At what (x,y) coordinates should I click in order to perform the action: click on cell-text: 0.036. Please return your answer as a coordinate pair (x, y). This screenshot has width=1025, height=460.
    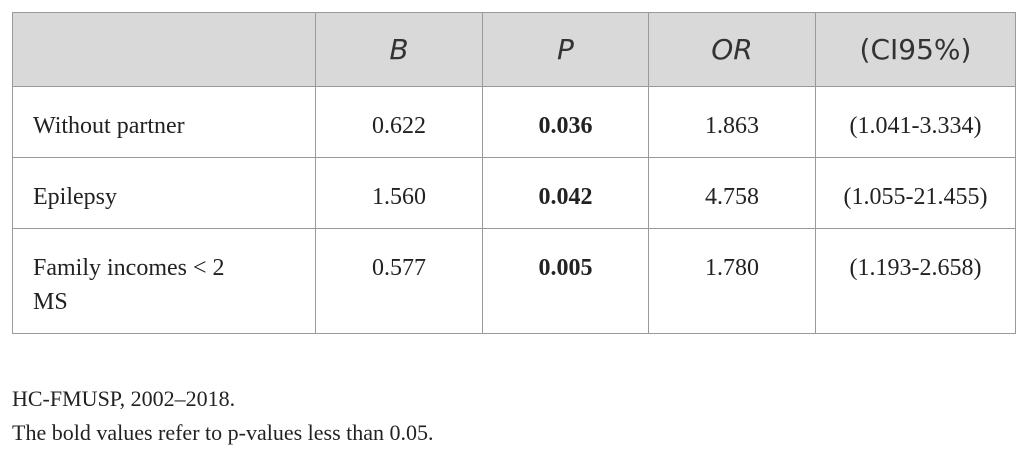
    Looking at the image, I should click on (565, 126).